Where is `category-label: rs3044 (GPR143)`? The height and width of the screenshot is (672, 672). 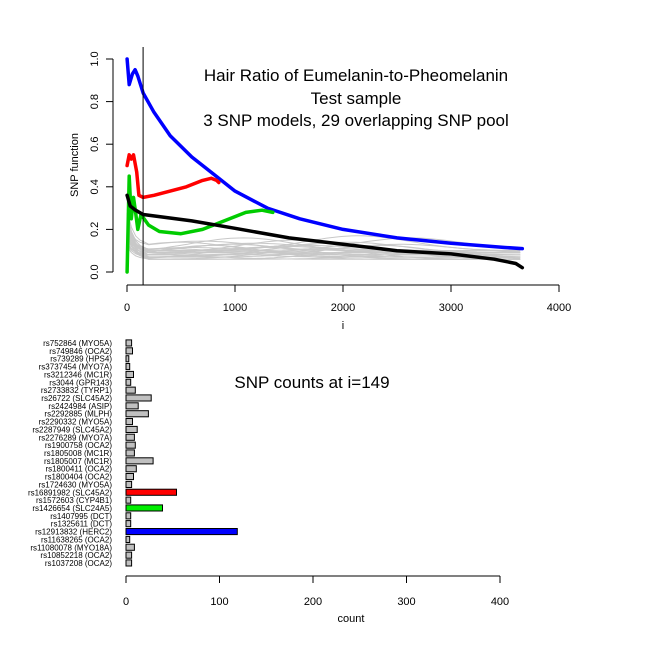 category-label: rs3044 (GPR143) is located at coordinates (80, 382).